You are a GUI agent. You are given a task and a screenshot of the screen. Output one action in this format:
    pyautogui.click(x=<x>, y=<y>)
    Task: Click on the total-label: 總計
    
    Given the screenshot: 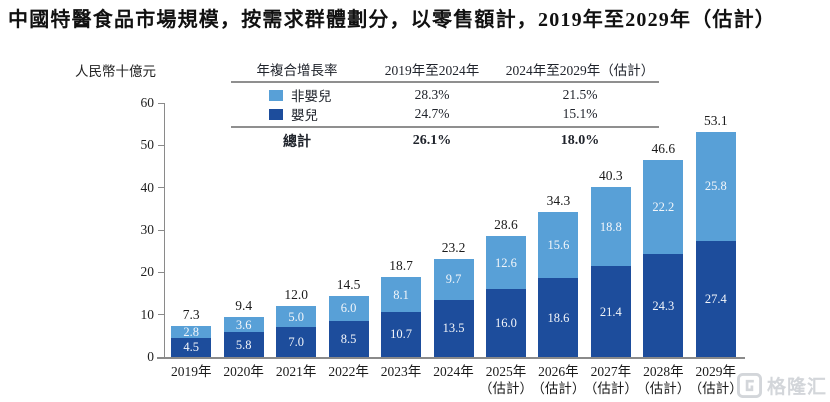 What is the action you would take?
    pyautogui.click(x=297, y=142)
    